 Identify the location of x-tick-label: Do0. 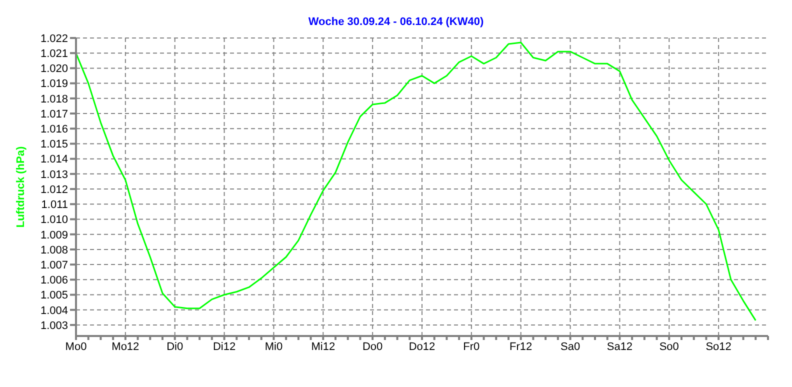
(372, 346).